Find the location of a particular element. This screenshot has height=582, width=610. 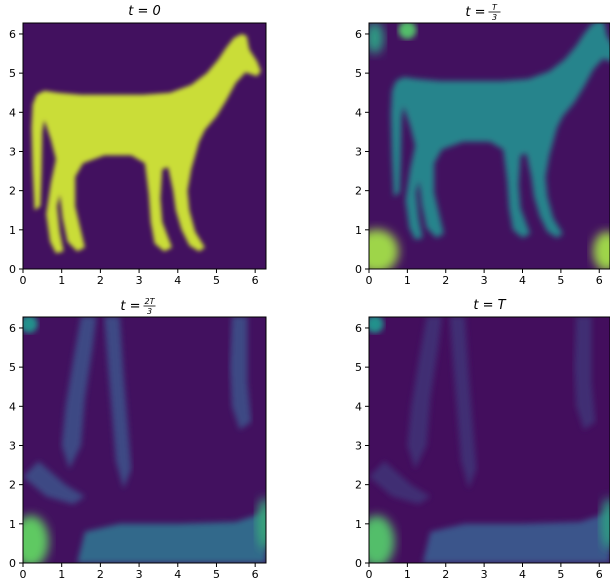

panel-title: t = 2T3 is located at coordinates (137, 306).